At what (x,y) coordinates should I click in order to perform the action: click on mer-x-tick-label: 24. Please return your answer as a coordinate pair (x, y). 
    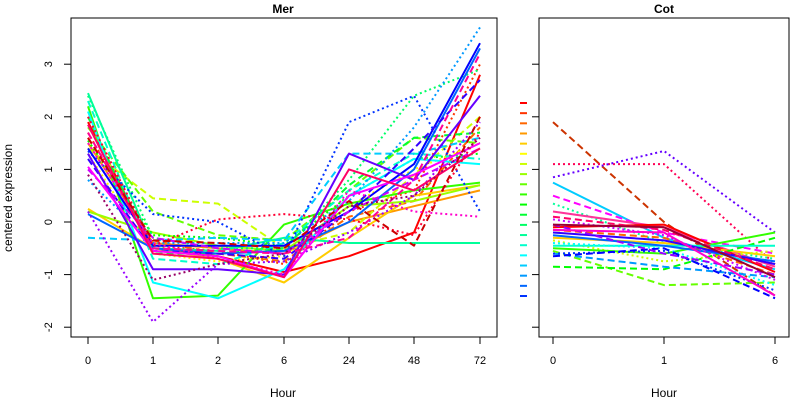
    Looking at the image, I should click on (349, 361).